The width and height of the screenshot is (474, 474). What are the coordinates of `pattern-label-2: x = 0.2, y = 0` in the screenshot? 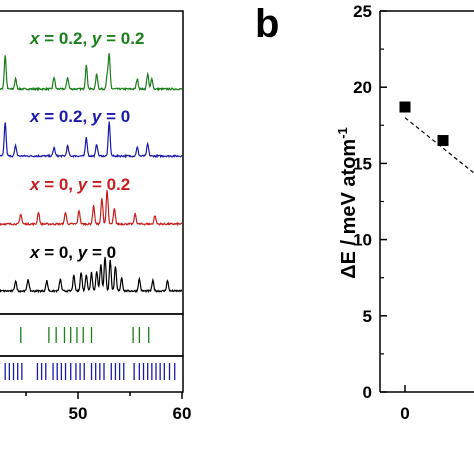 It's located at (79, 116).